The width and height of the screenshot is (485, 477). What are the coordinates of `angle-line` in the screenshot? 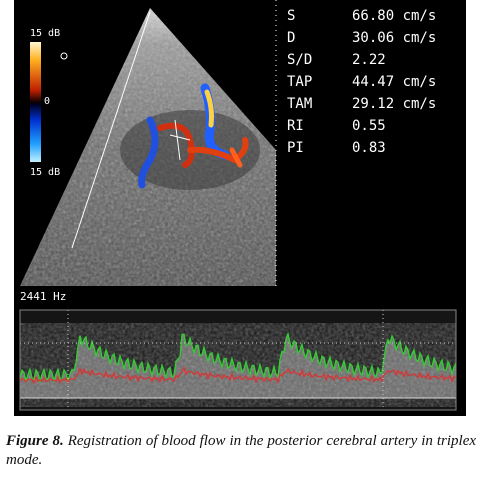 It's located at (111, 130).